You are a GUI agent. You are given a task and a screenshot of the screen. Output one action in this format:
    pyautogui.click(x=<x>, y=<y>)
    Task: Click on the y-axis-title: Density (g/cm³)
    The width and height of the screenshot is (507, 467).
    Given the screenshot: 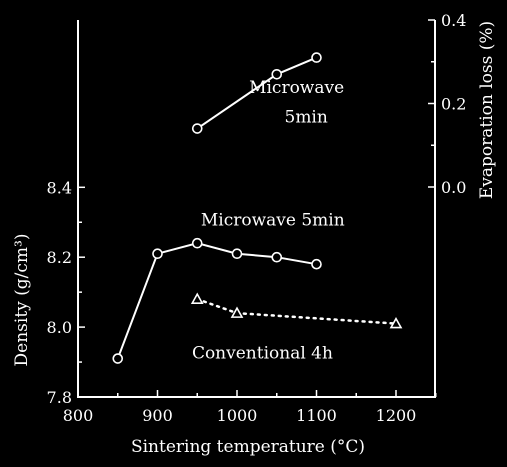 What is the action you would take?
    pyautogui.click(x=22, y=300)
    